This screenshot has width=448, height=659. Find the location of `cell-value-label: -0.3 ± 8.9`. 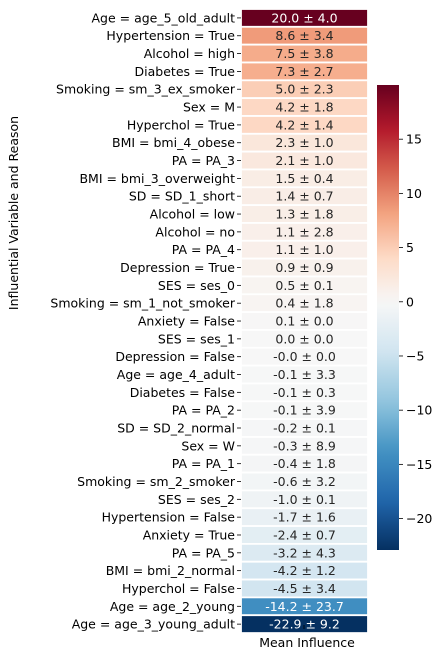

cell-value-label: -0.3 ± 8.9 is located at coordinates (304, 445).